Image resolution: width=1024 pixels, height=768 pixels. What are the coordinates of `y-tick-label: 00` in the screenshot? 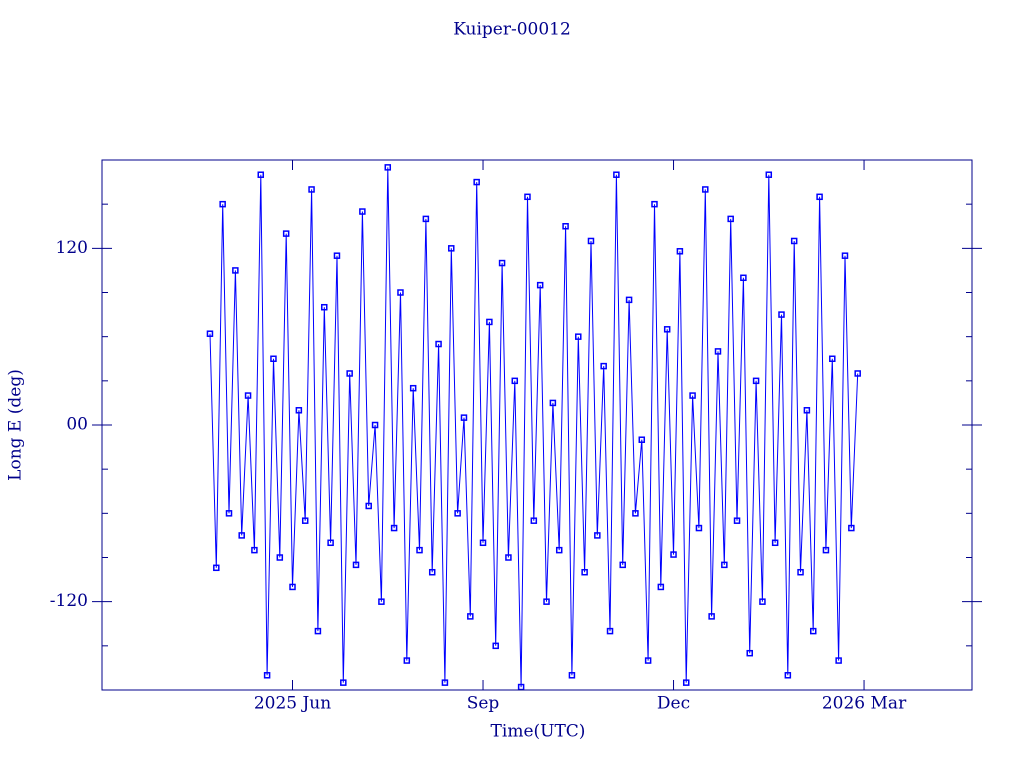 It's located at (77, 425).